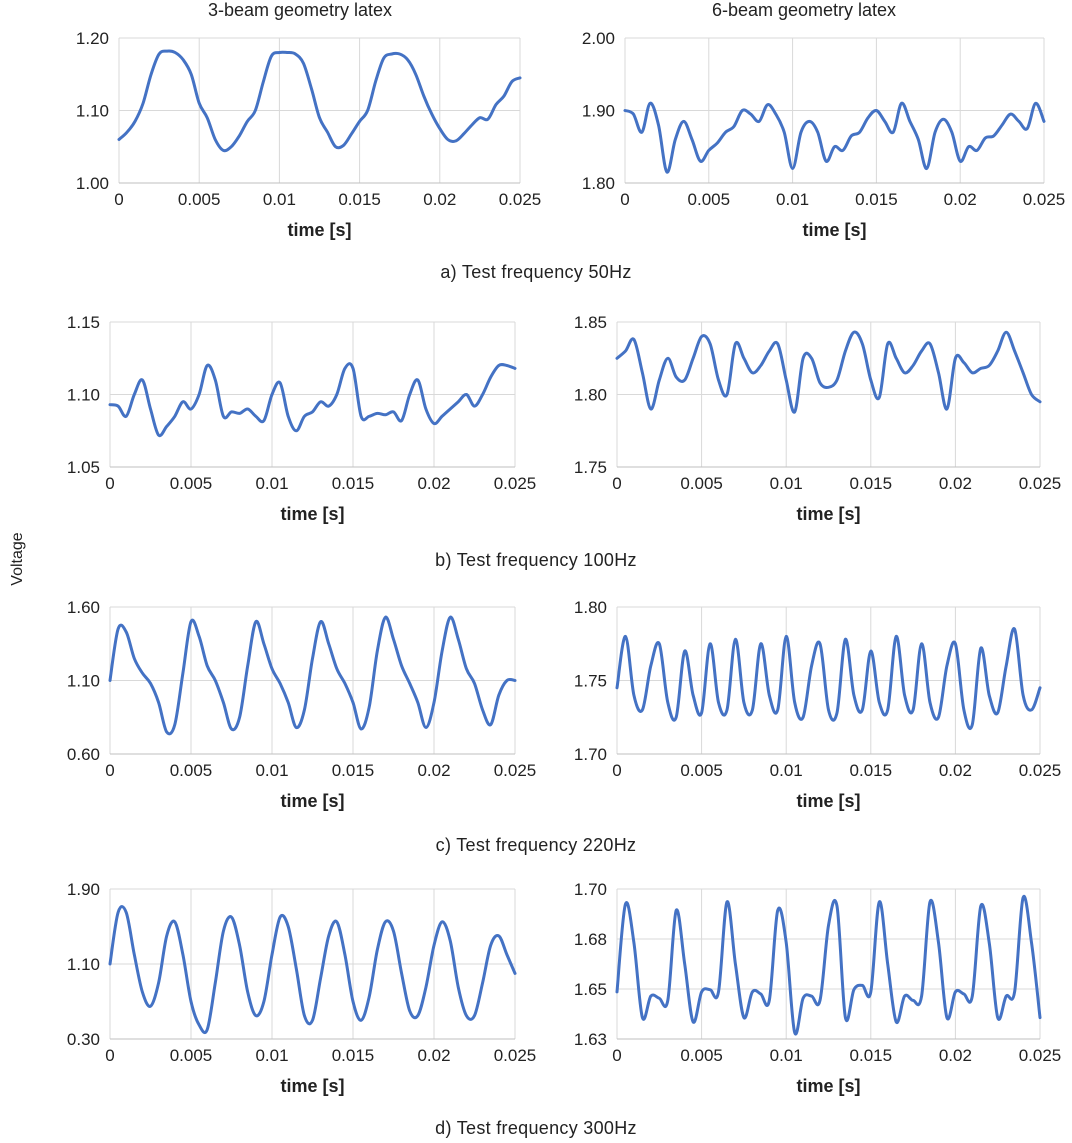  I want to click on column-title-left: 3-beam geometry latex, so click(300, 10).